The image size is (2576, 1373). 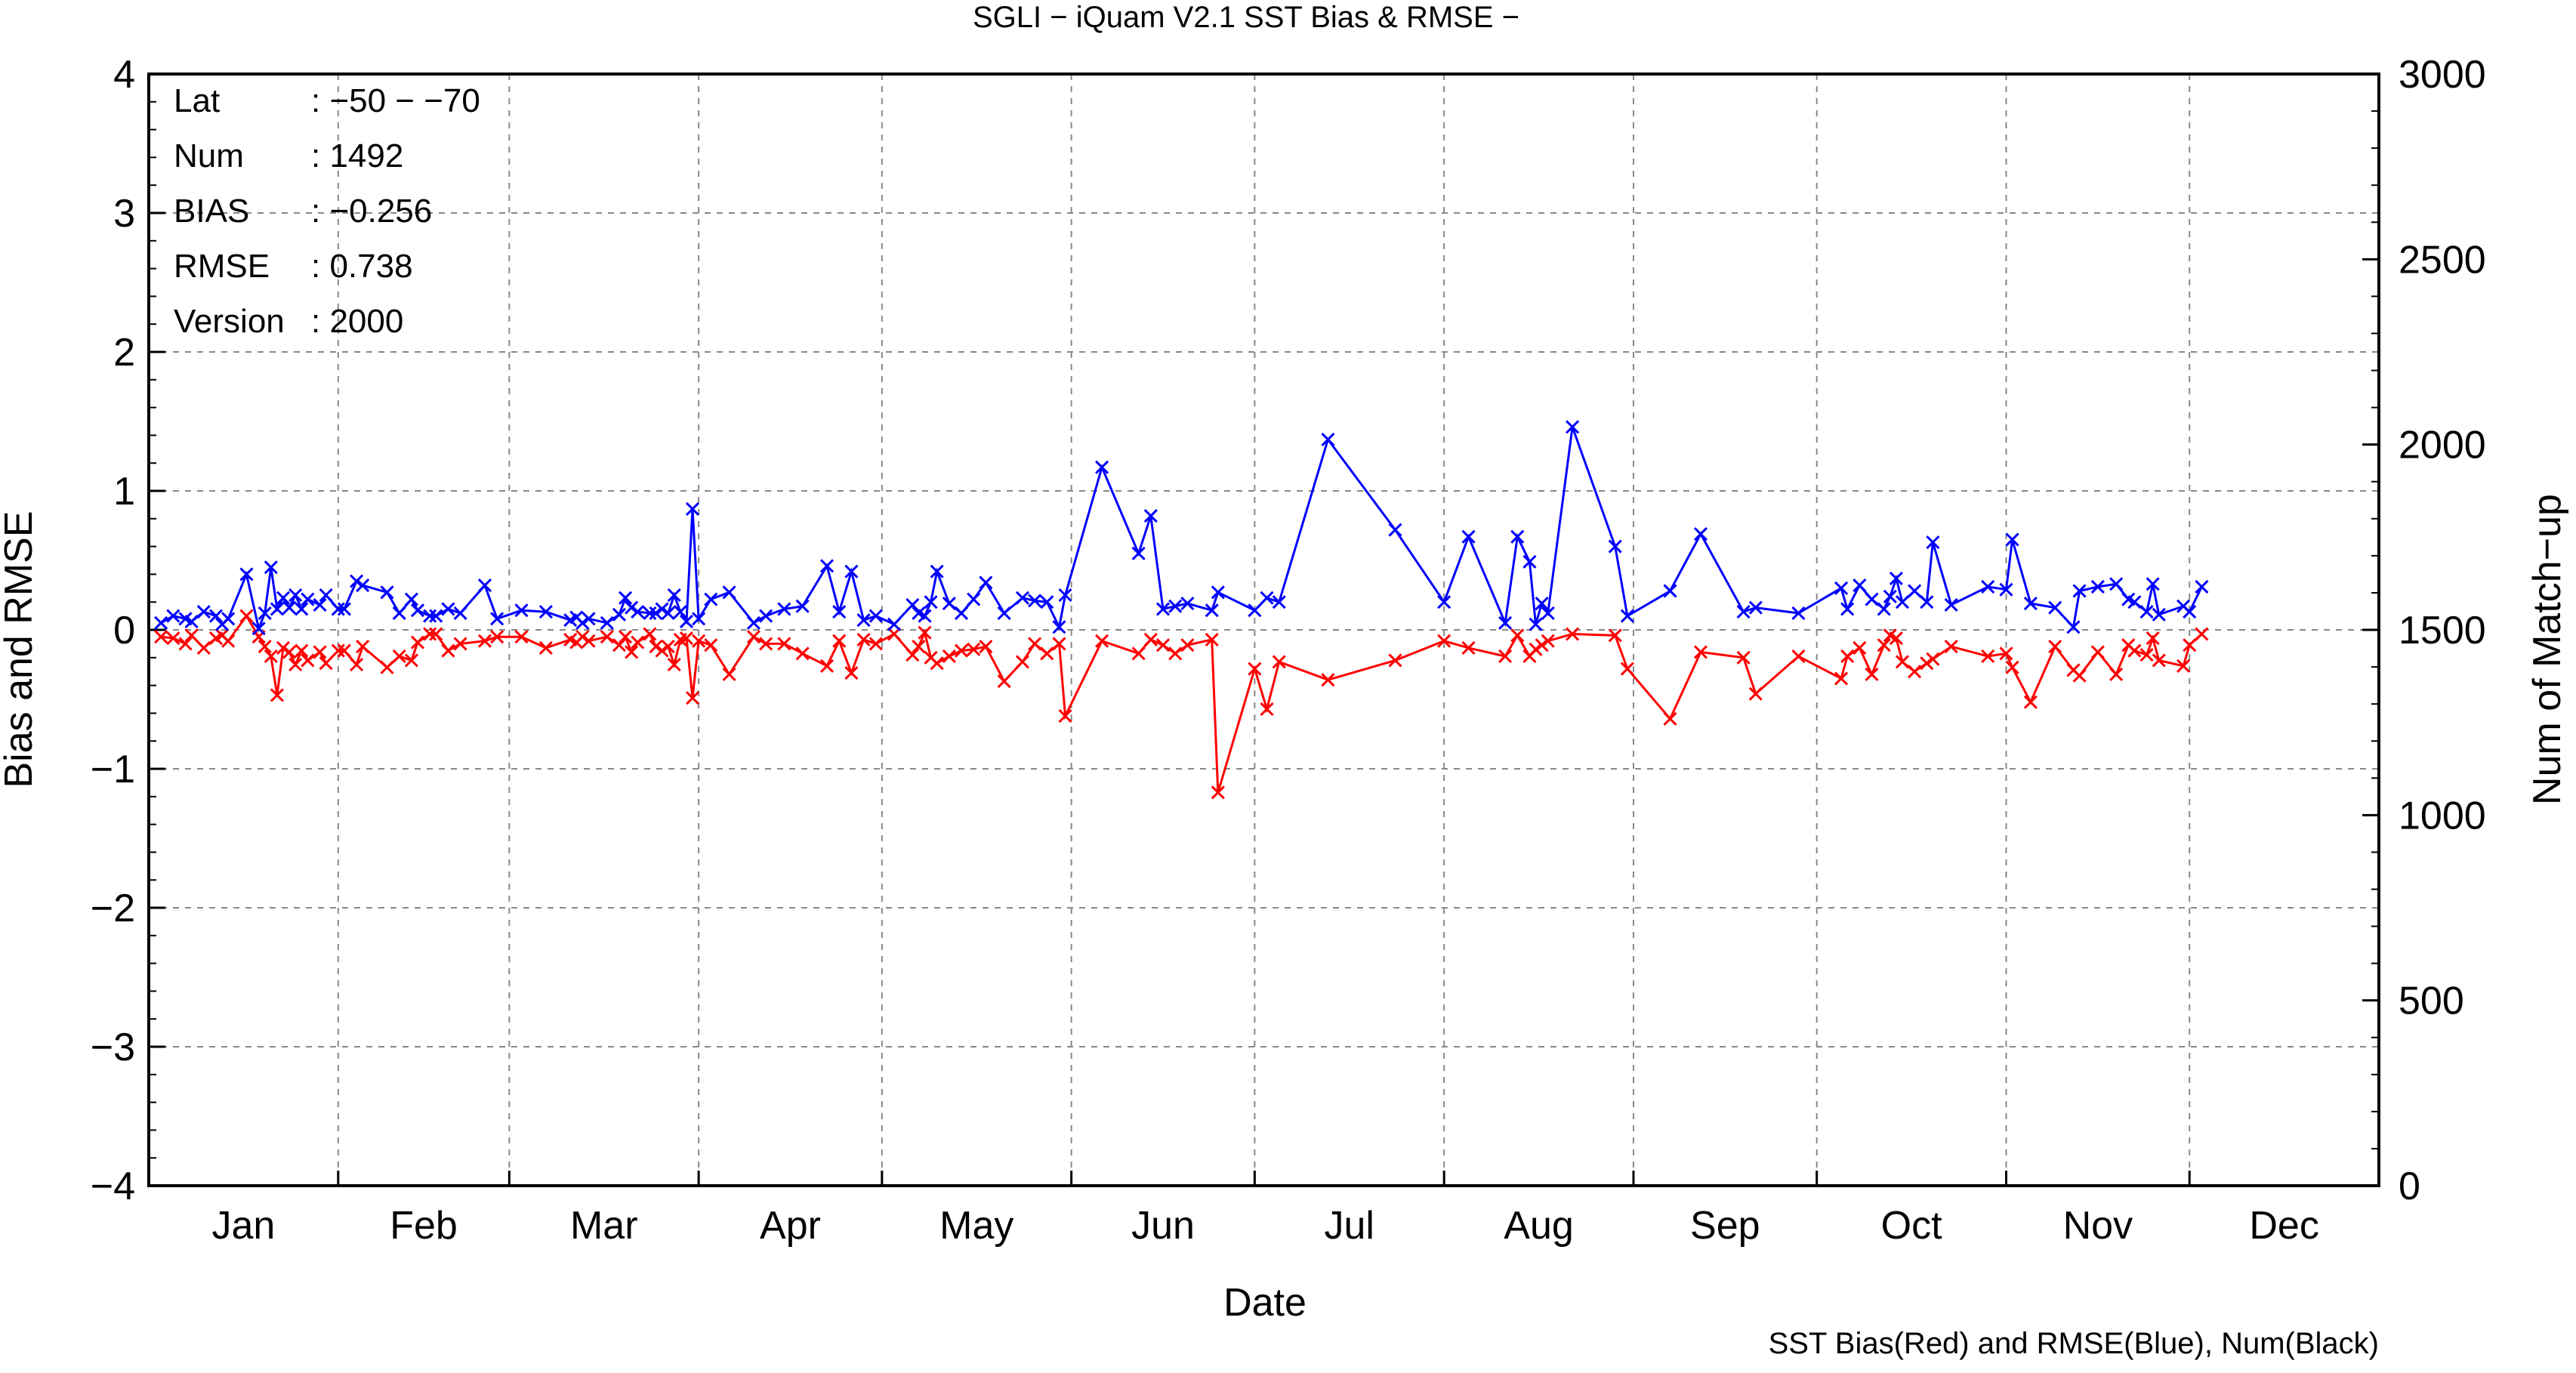 What do you see at coordinates (124, 492) in the screenshot?
I see `y-tick-label: 1` at bounding box center [124, 492].